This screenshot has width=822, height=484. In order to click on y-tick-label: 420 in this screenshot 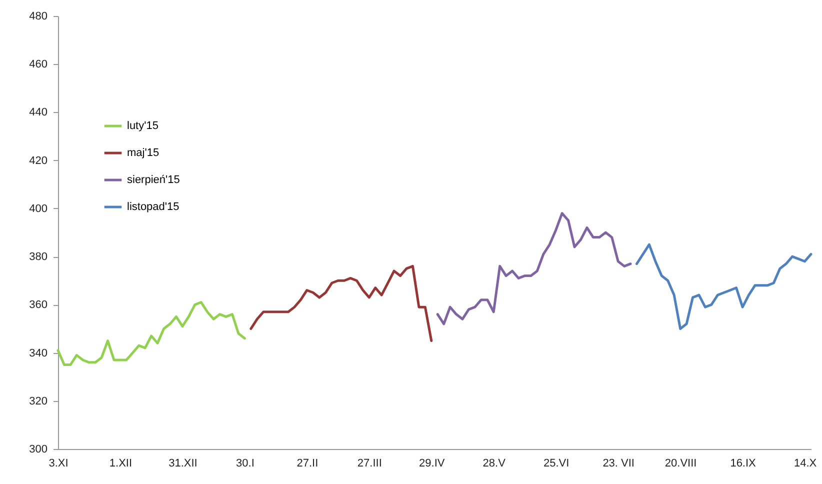, I will do `click(38, 160)`.